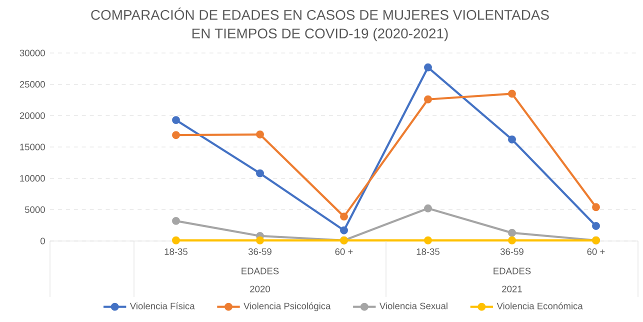 Image resolution: width=643 pixels, height=322 pixels. Describe the element at coordinates (32, 115) in the screenshot. I see `y-tick-label: 20000` at that location.